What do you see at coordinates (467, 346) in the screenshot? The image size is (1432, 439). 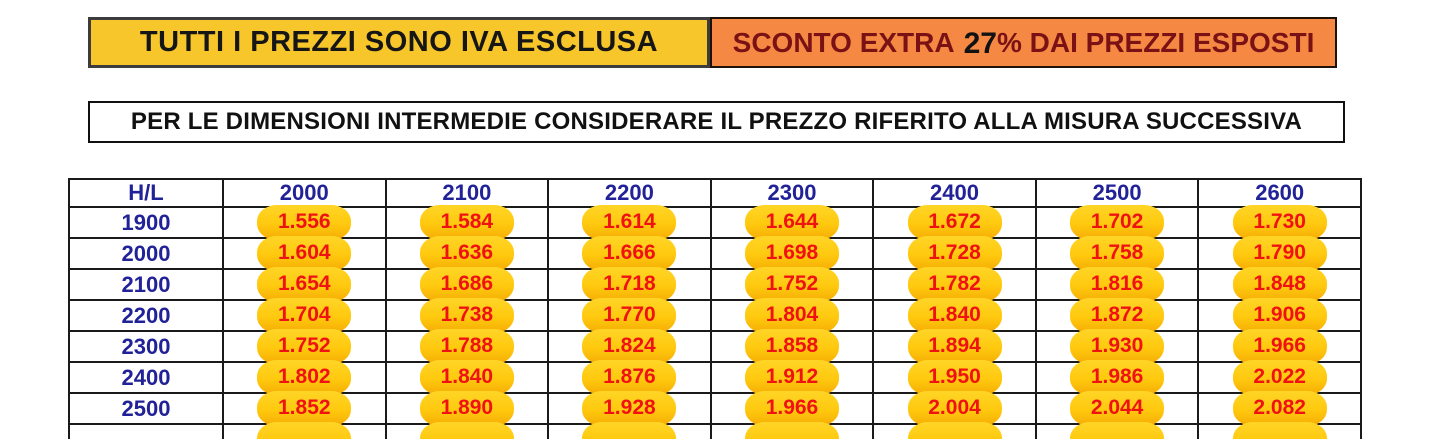 I see `price-cell: 1.788` at bounding box center [467, 346].